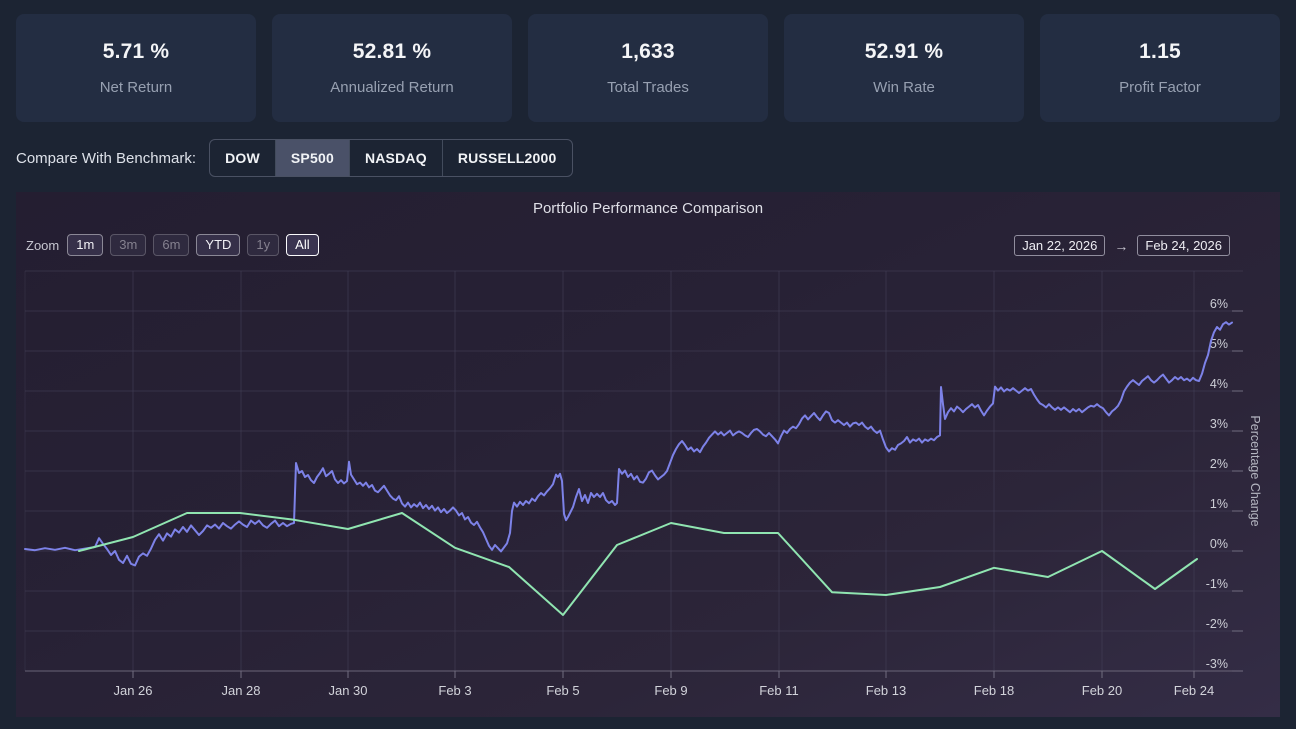 This screenshot has height=729, width=1296. Describe the element at coordinates (1219, 504) in the screenshot. I see `y-axis-label: 1%` at that location.